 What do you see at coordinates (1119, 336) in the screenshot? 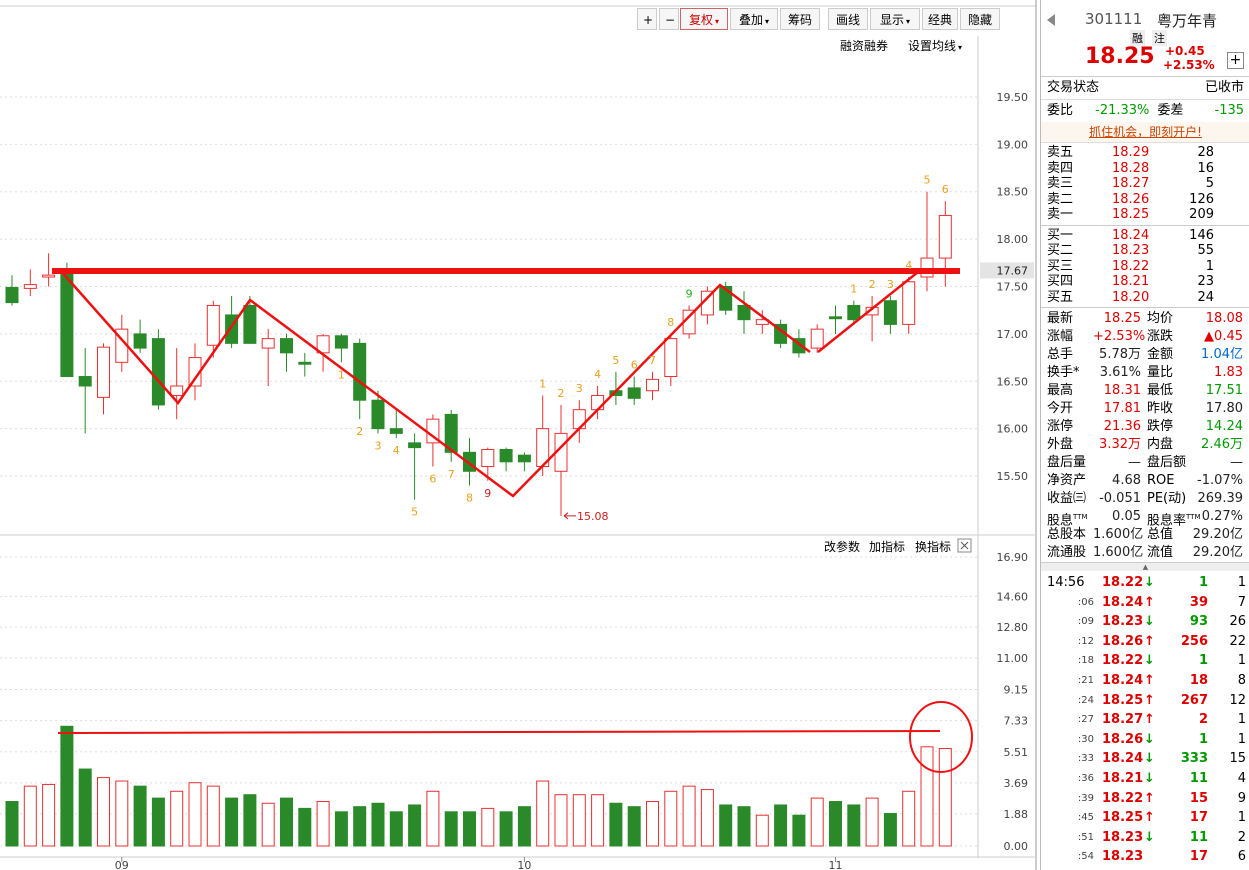
I see `stat-value: +2.53%` at bounding box center [1119, 336].